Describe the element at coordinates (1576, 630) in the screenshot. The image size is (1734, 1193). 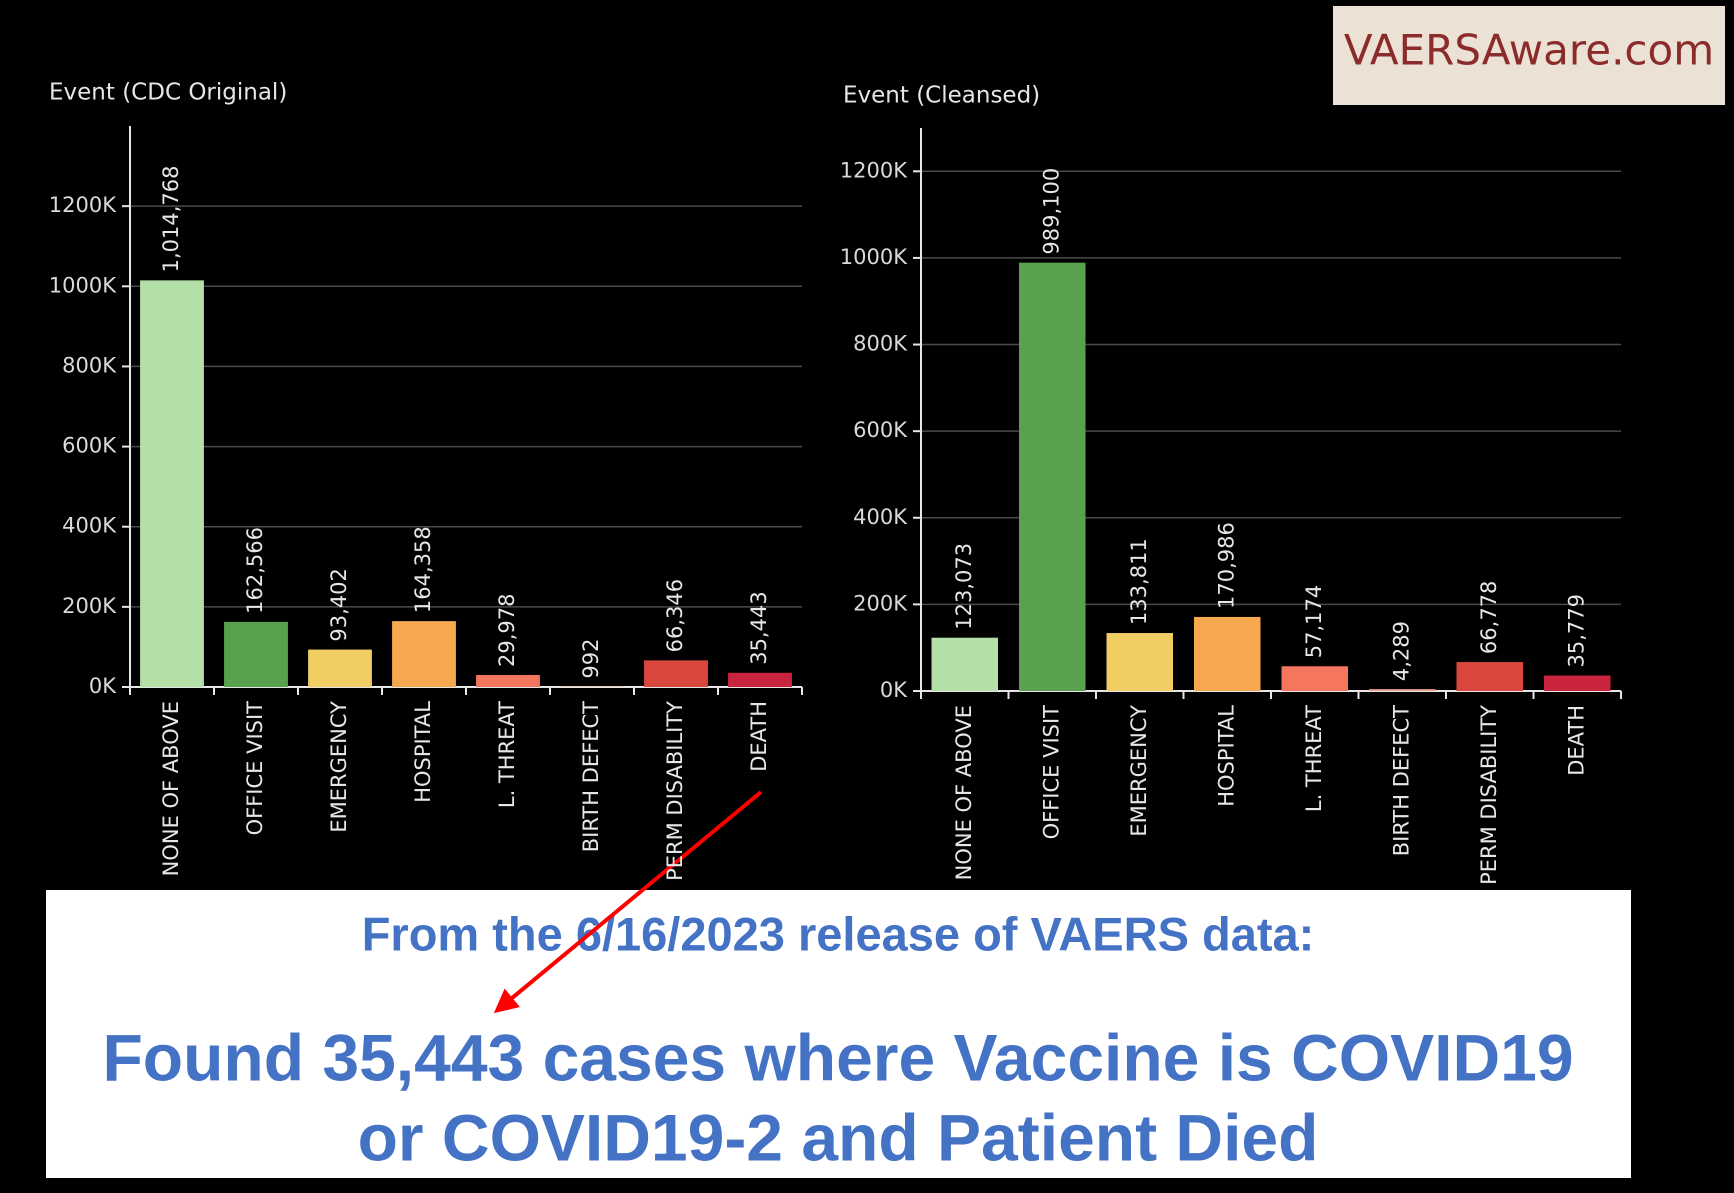
I see `value-label: 35,779` at that location.